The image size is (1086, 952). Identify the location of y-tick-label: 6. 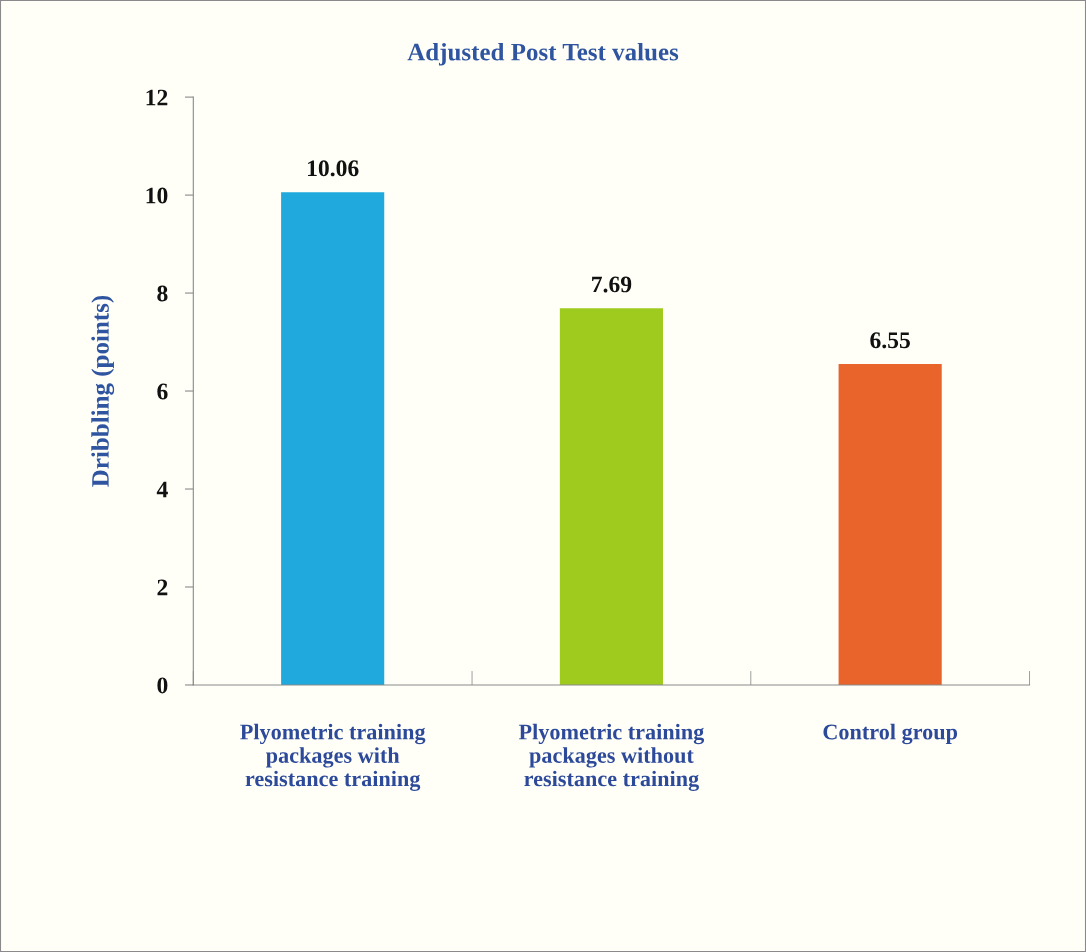
(162, 391).